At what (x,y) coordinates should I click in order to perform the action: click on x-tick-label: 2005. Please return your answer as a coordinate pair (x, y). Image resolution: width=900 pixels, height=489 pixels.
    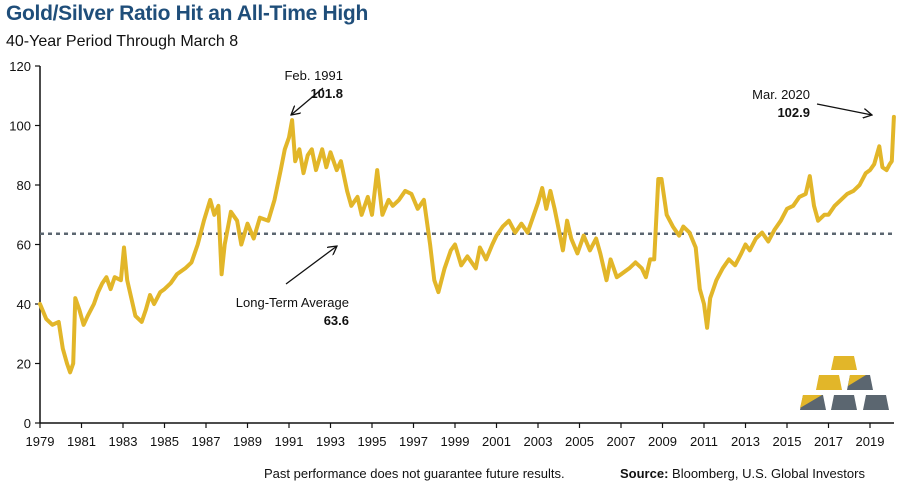
    Looking at the image, I should click on (579, 441).